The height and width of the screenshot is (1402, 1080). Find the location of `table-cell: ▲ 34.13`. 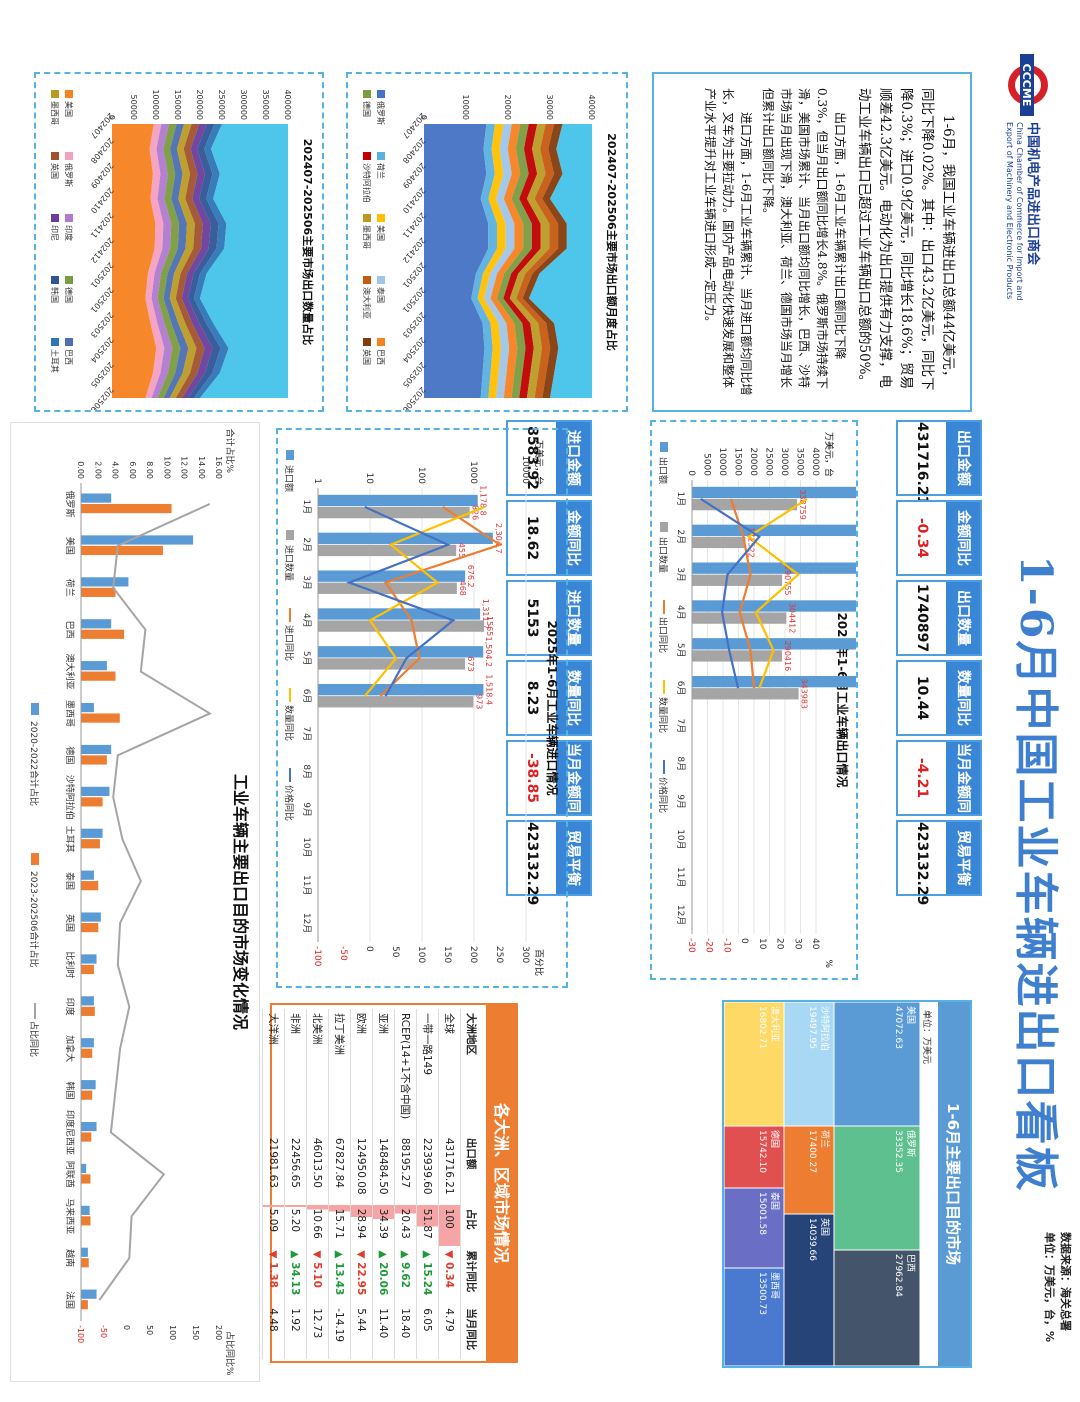

table-cell: ▲ 34.13 is located at coordinates (295, 1275).